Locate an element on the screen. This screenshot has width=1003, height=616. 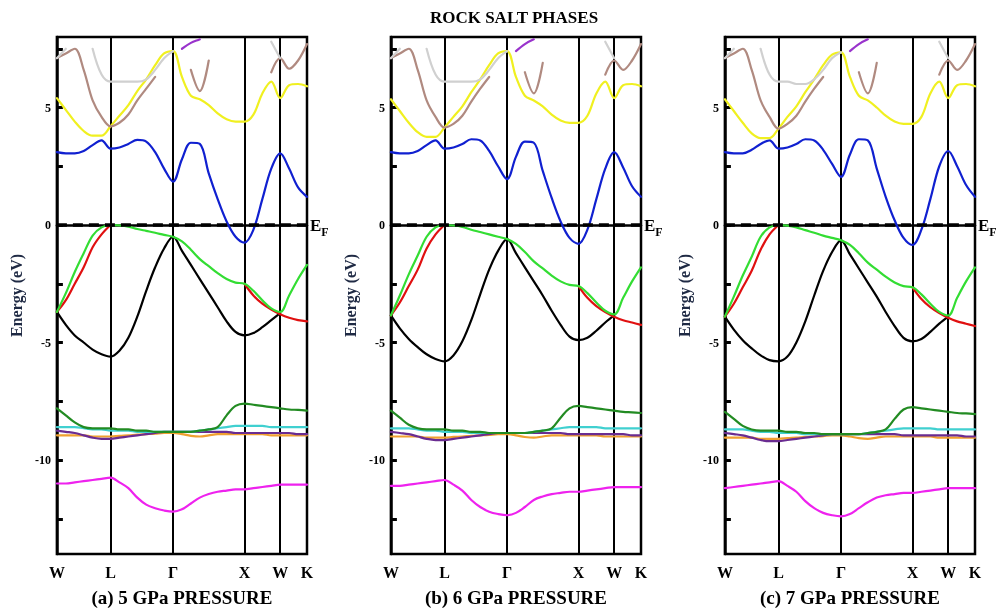
chart-title: ROCK SALT PHASES is located at coordinates (514, 17).